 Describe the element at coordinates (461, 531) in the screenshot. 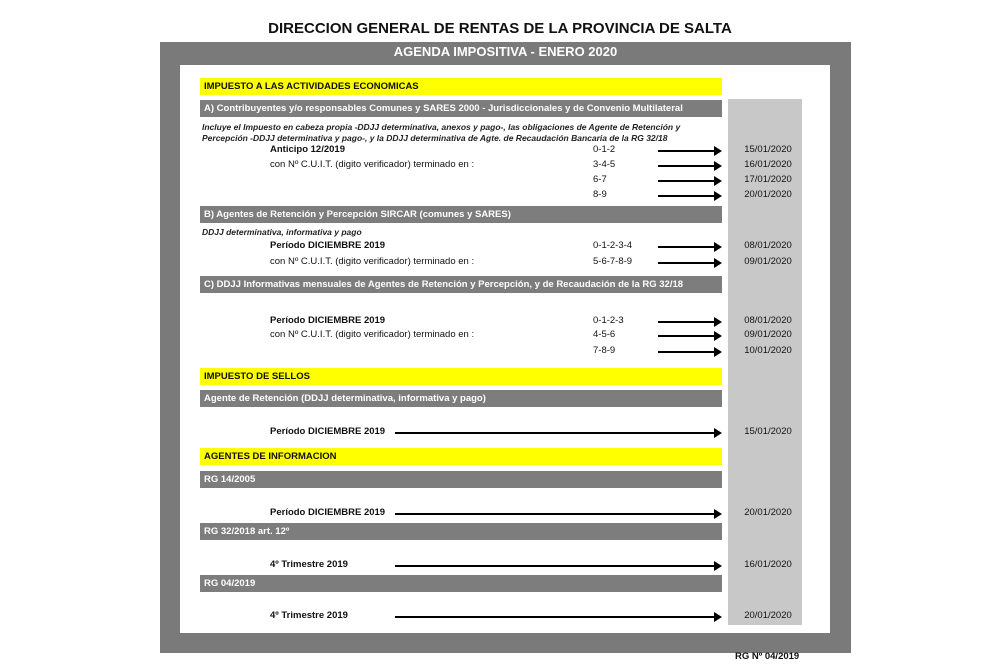

I see `subsection-bar: RG 32/2018 art. 12º` at that location.